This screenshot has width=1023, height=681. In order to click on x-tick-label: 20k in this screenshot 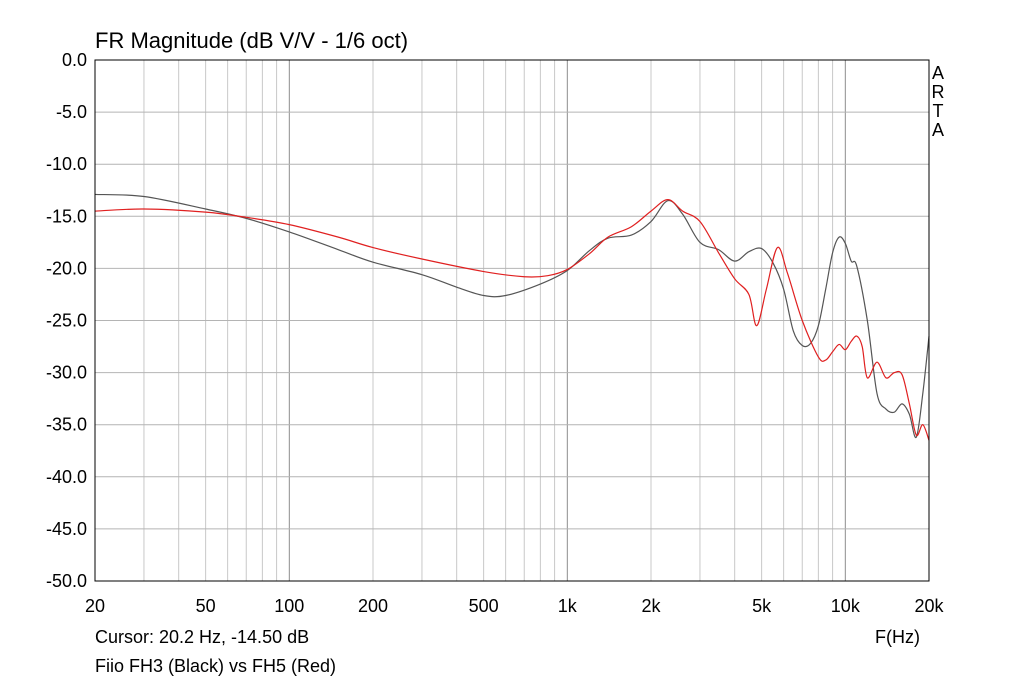, I will do `click(929, 606)`.